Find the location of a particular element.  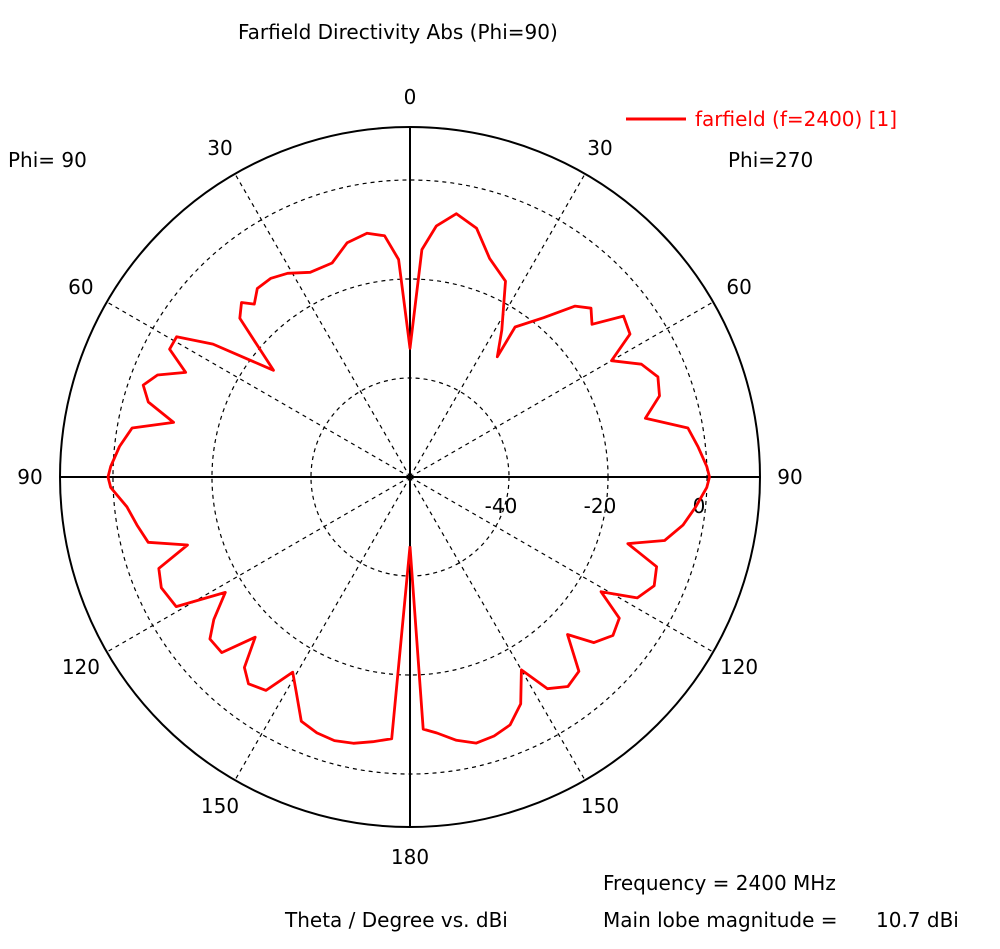

radial-tick-label: -20 is located at coordinates (600, 506).